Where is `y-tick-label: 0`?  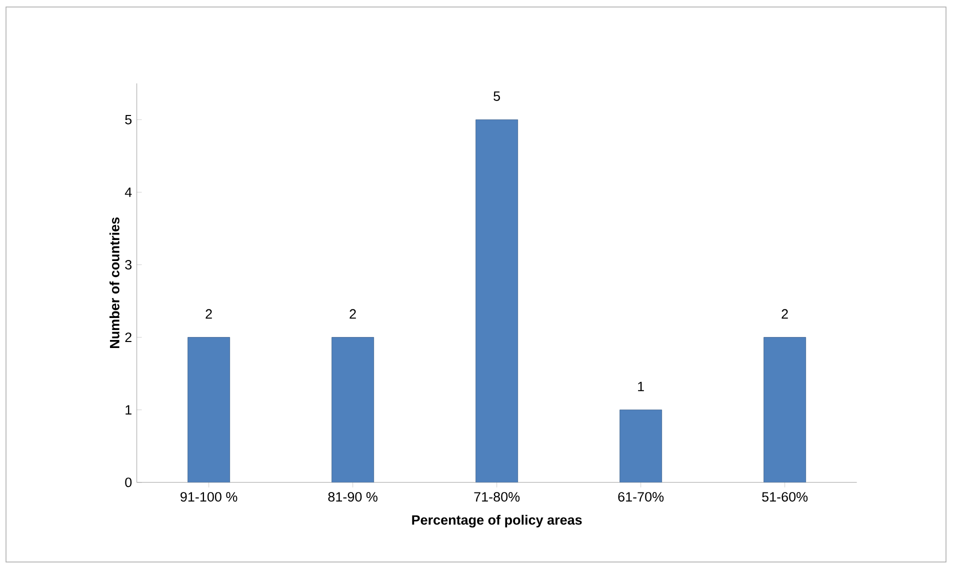
y-tick-label: 0 is located at coordinates (128, 483).